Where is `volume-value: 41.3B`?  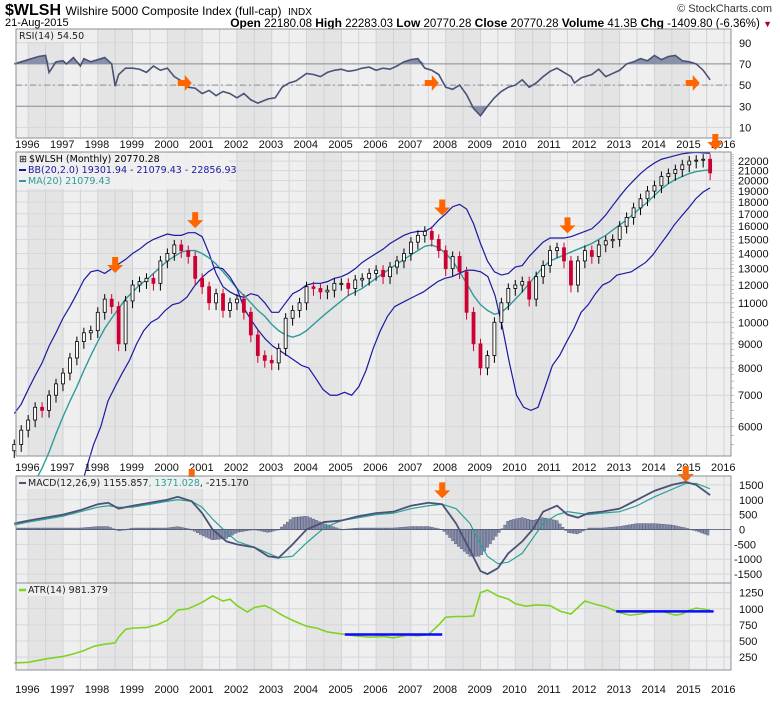
volume-value: 41.3B is located at coordinates (622, 24).